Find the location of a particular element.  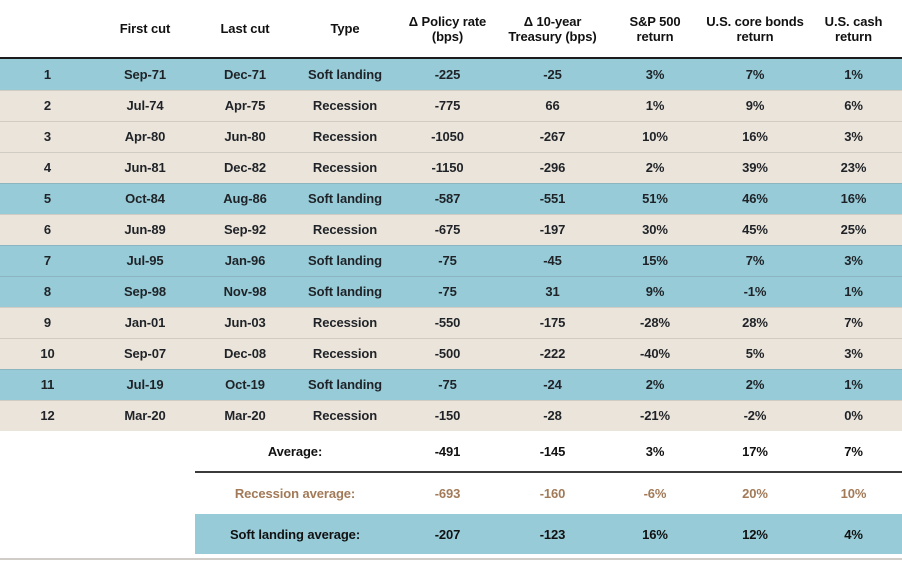

header-last-cut-line: Last cut is located at coordinates (245, 28).